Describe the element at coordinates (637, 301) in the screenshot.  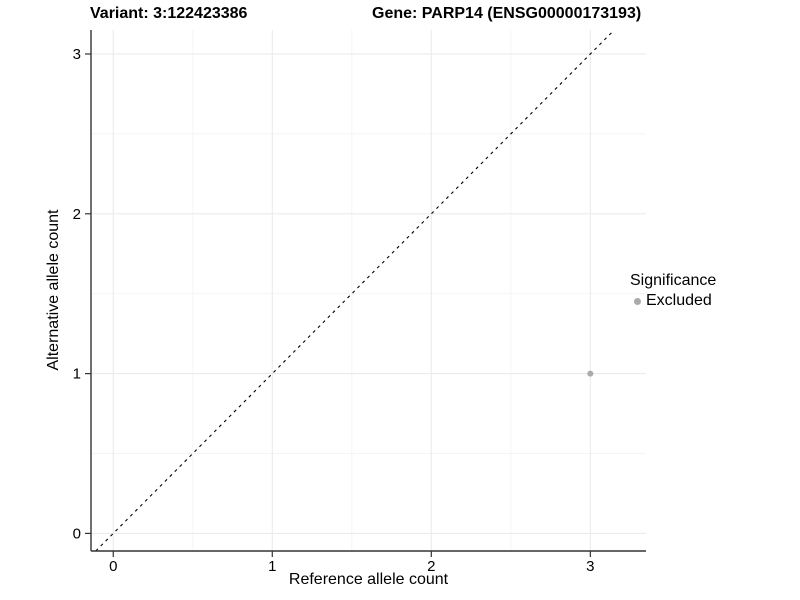
I see `legend-point-icon` at that location.